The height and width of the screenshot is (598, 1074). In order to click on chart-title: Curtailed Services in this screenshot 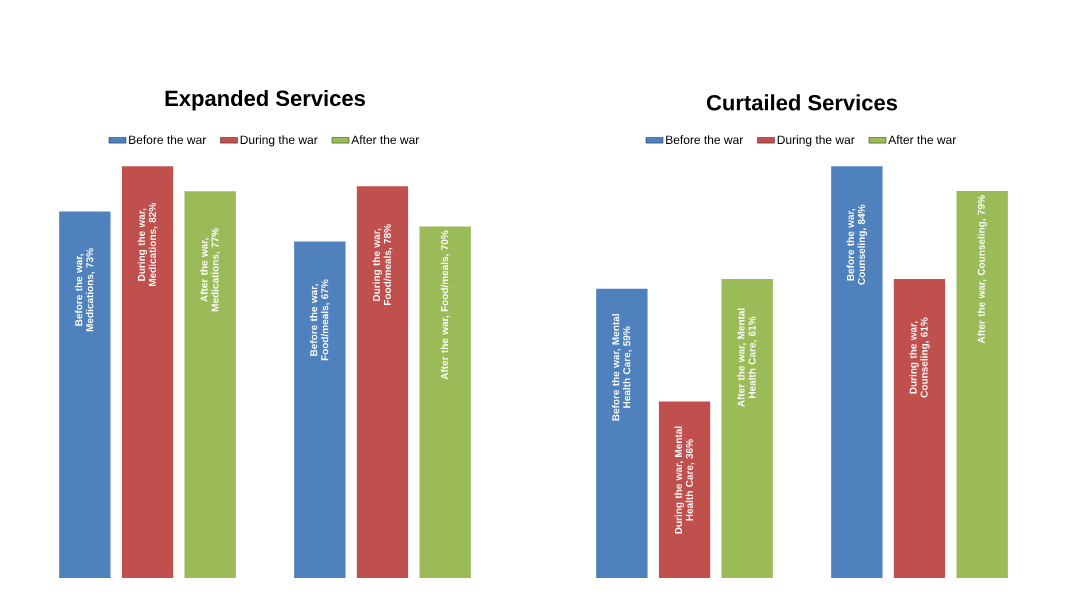, I will do `click(802, 102)`.